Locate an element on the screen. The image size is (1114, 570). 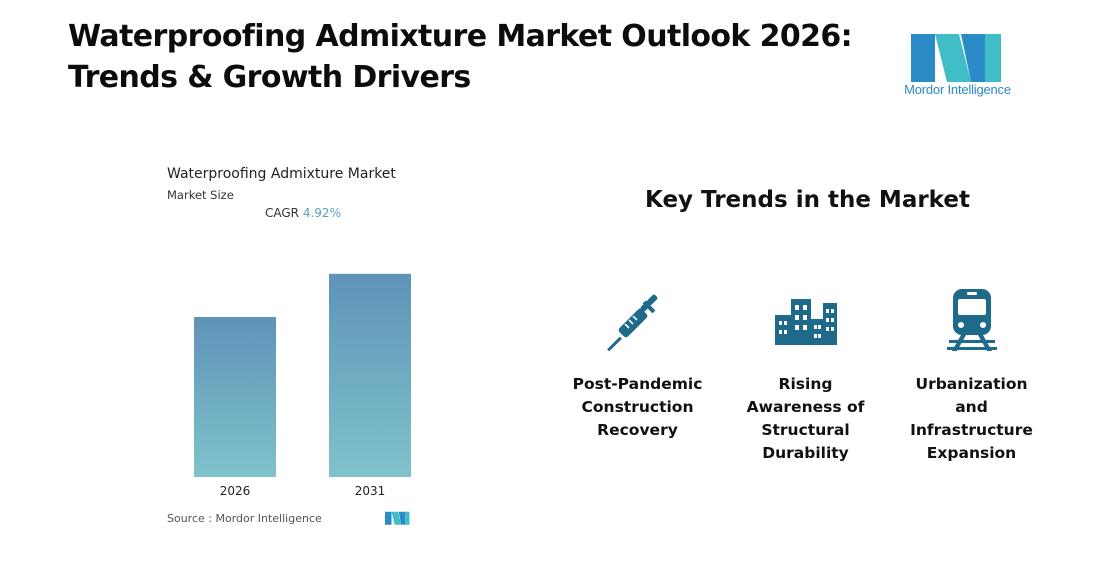
brand-logo: Mordor Intelligence is located at coordinates (957, 65).